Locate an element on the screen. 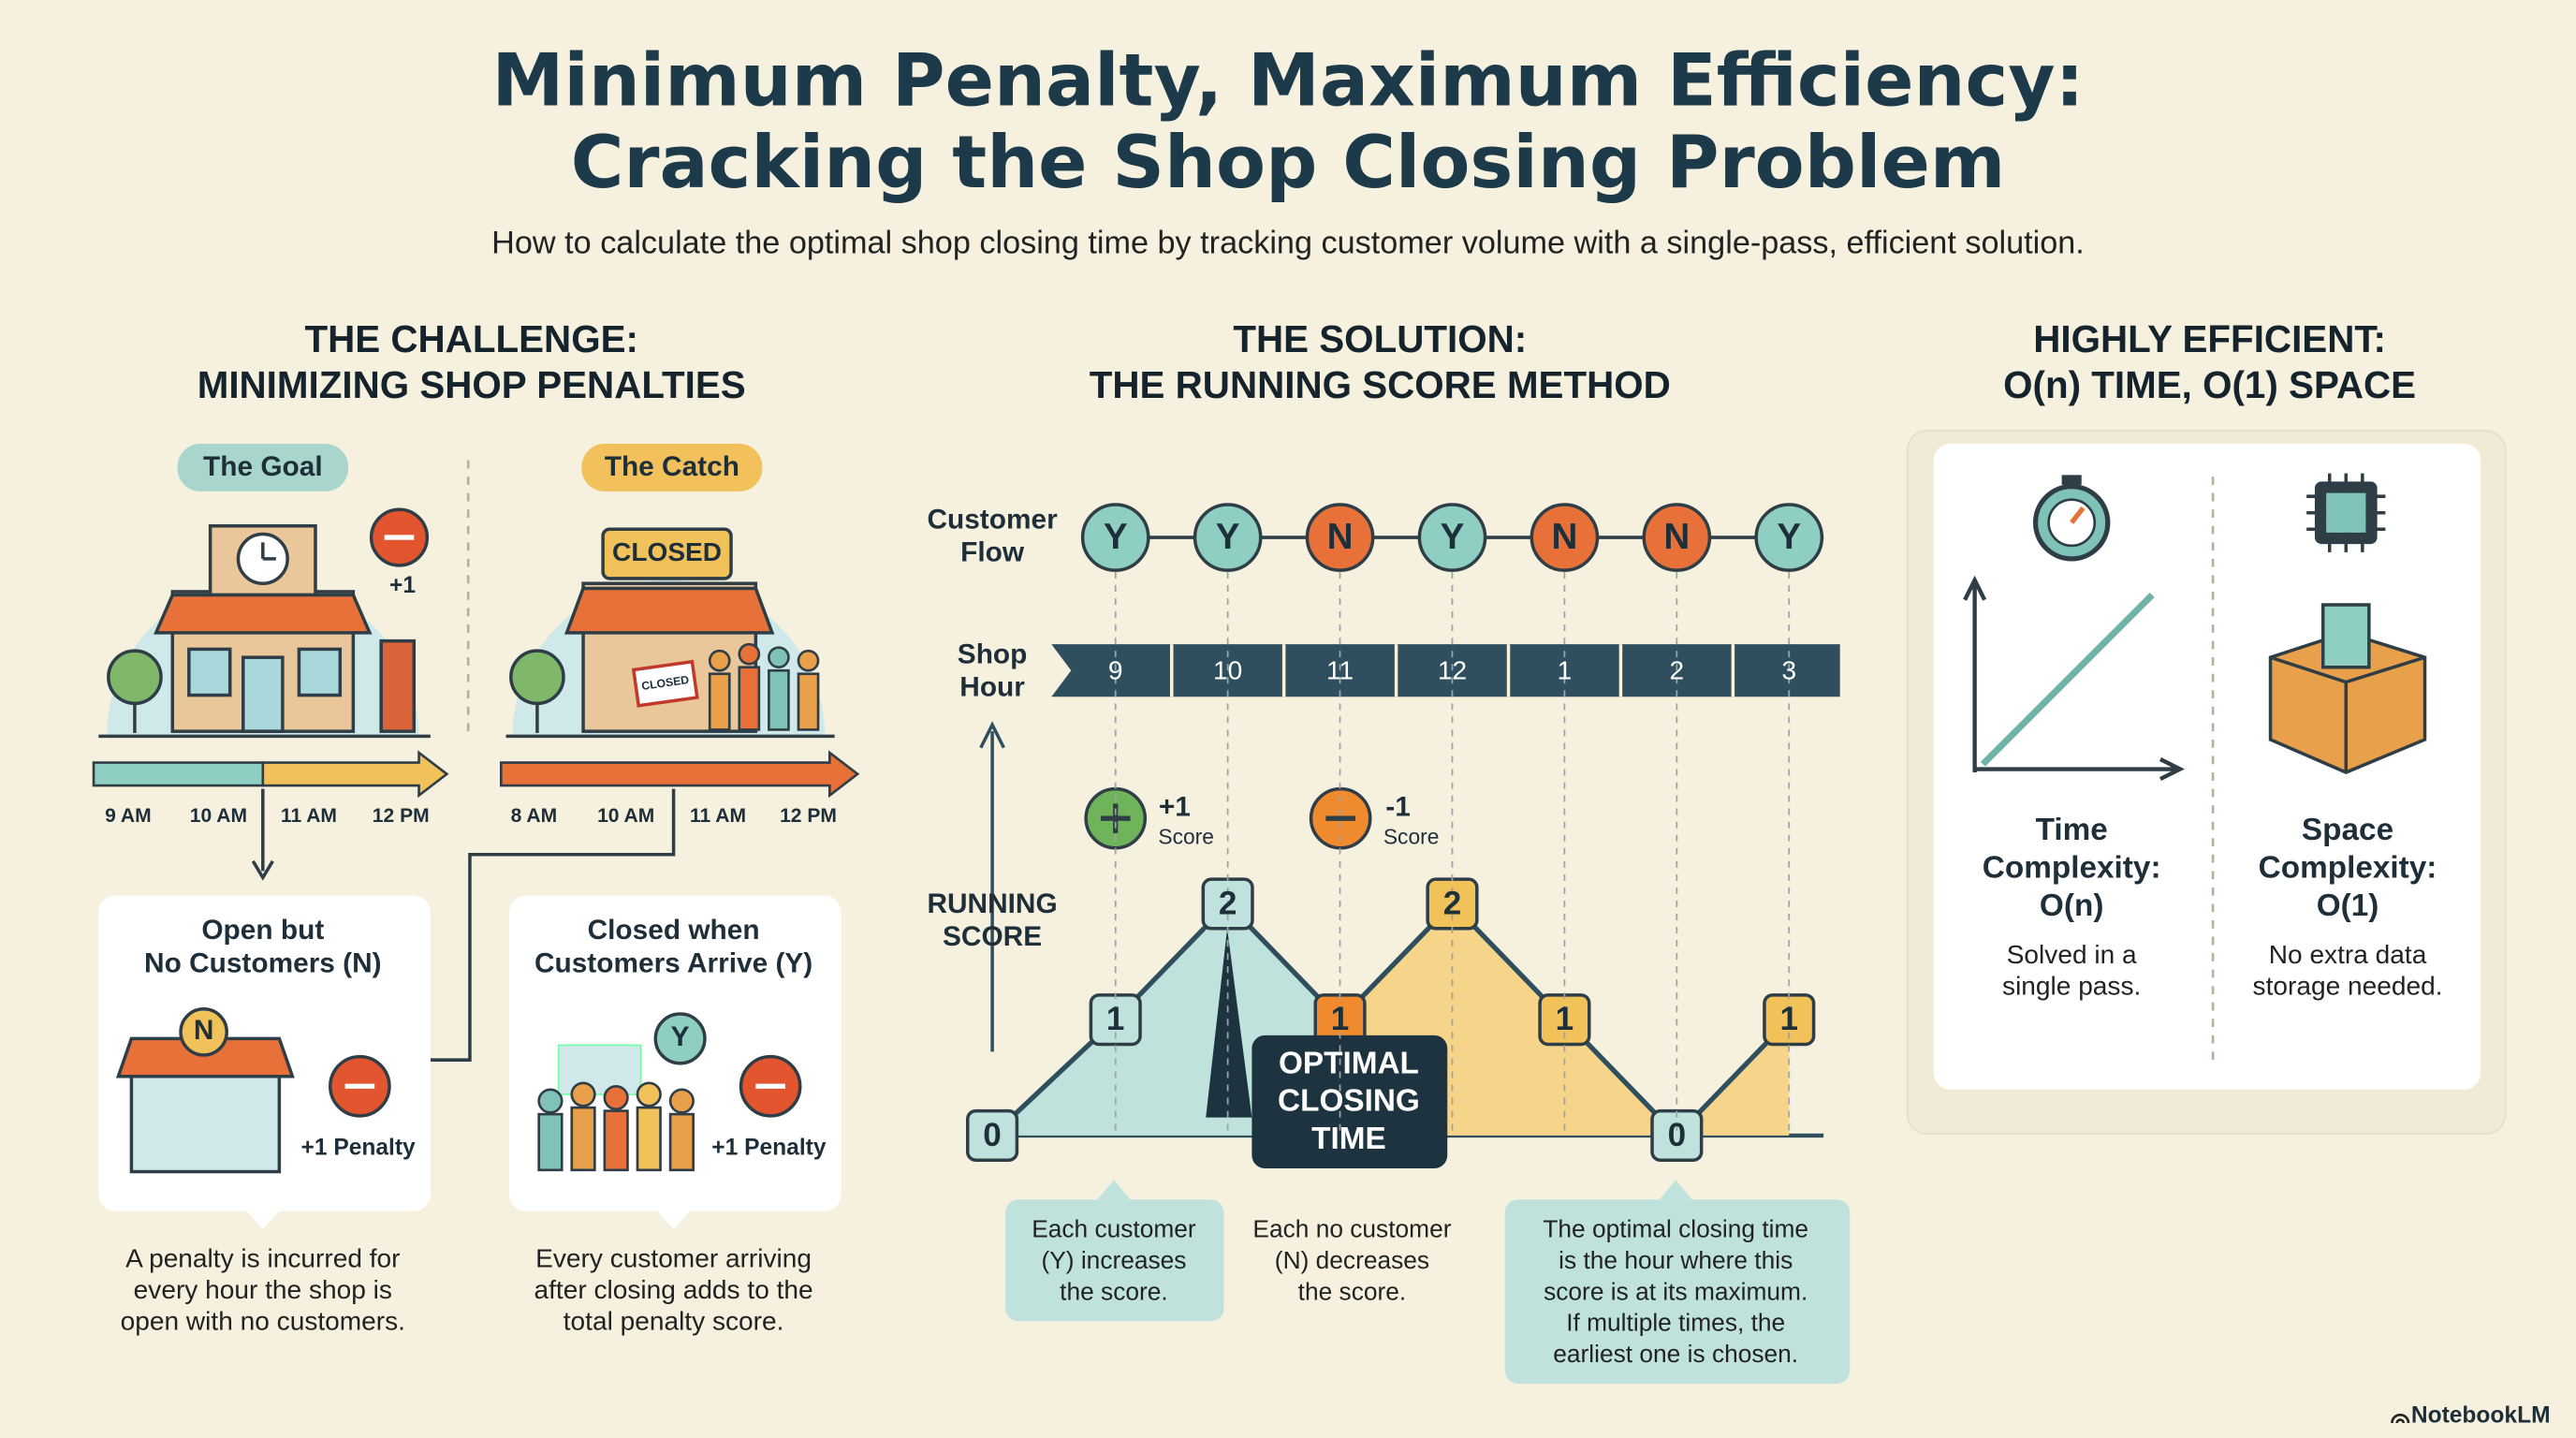 The width and height of the screenshot is (2576, 1438). score-box is located at coordinates (992, 1135).